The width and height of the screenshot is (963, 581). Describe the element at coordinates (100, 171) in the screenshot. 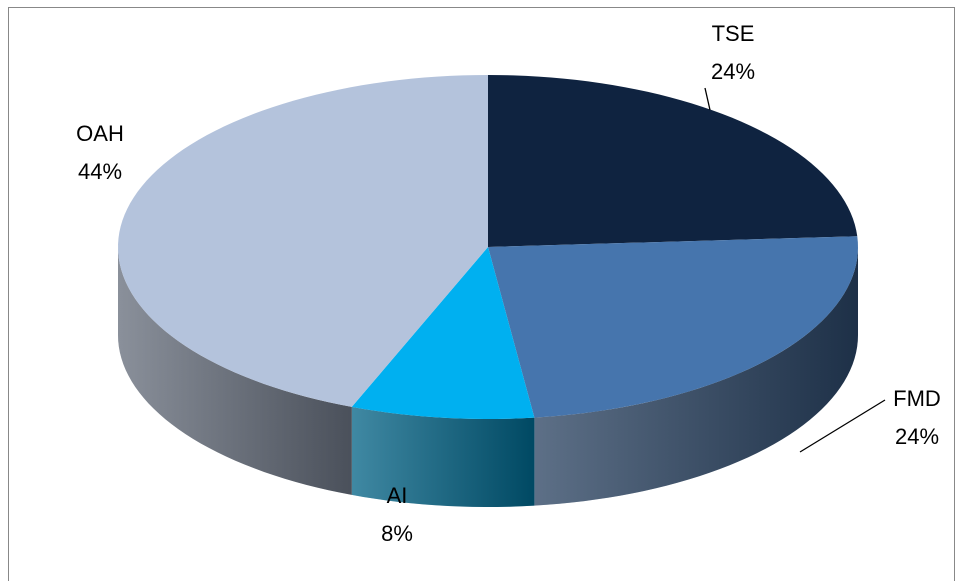

I see `slice-value-label: 44%` at that location.